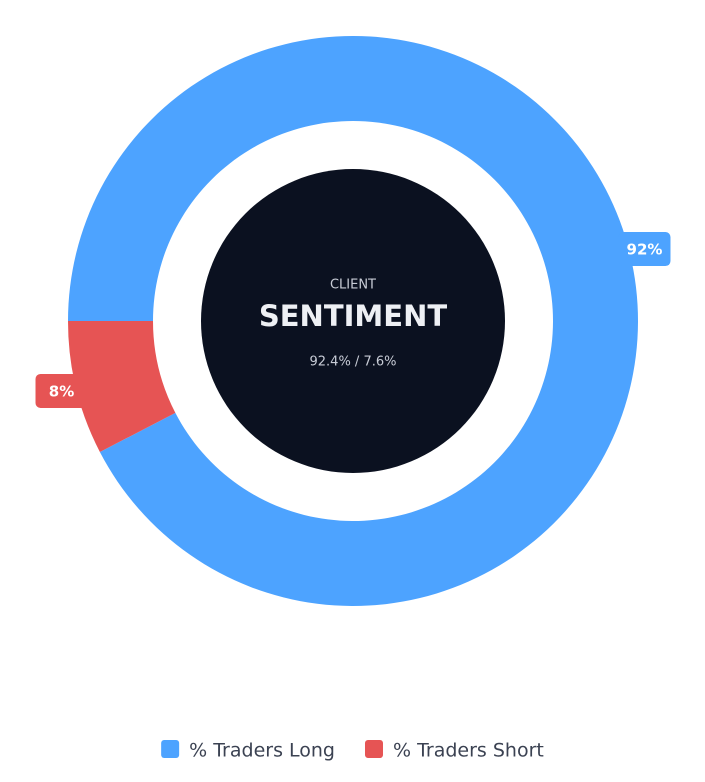 The image size is (705, 782). What do you see at coordinates (353, 362) in the screenshot?
I see `center-subtitle: 92.4% / 7.6%` at bounding box center [353, 362].